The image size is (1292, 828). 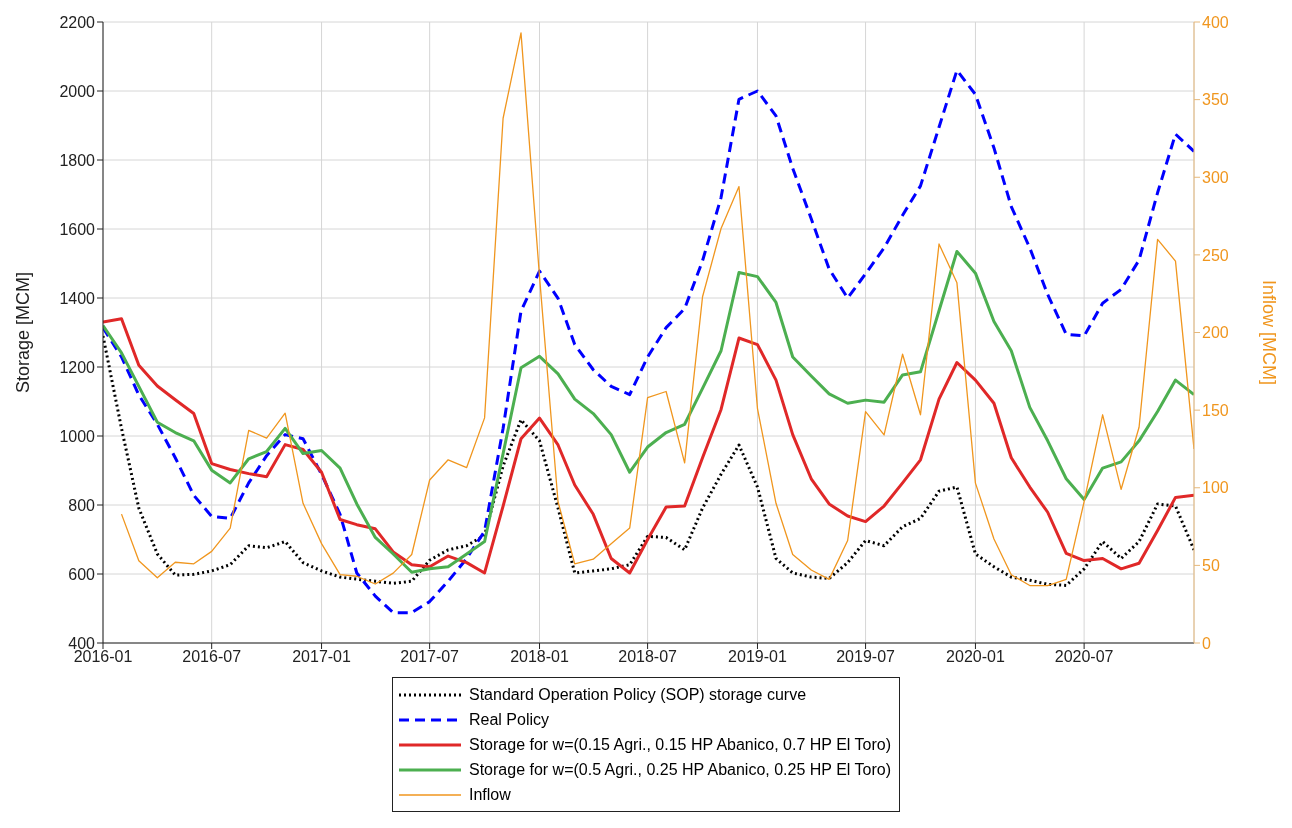 What do you see at coordinates (1268, 332) in the screenshot?
I see `y2-axis-title: Inflow [MCM]` at bounding box center [1268, 332].